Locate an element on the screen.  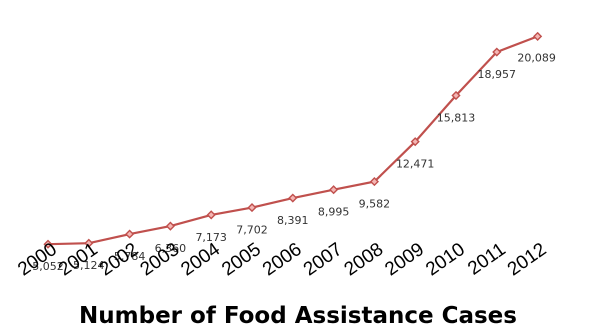
data-point-2011 is located at coordinates (497, 52).